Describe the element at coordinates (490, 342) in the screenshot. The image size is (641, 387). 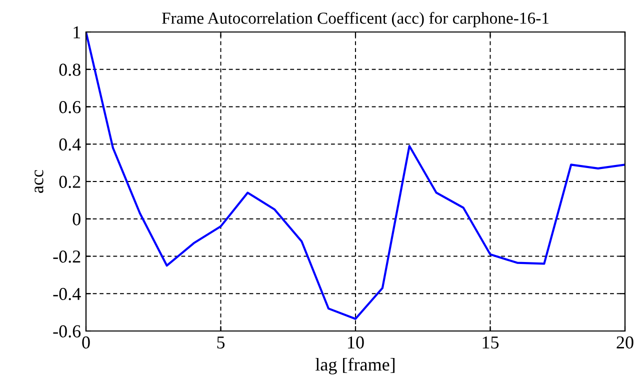
I see `x-tick-label: 15` at that location.